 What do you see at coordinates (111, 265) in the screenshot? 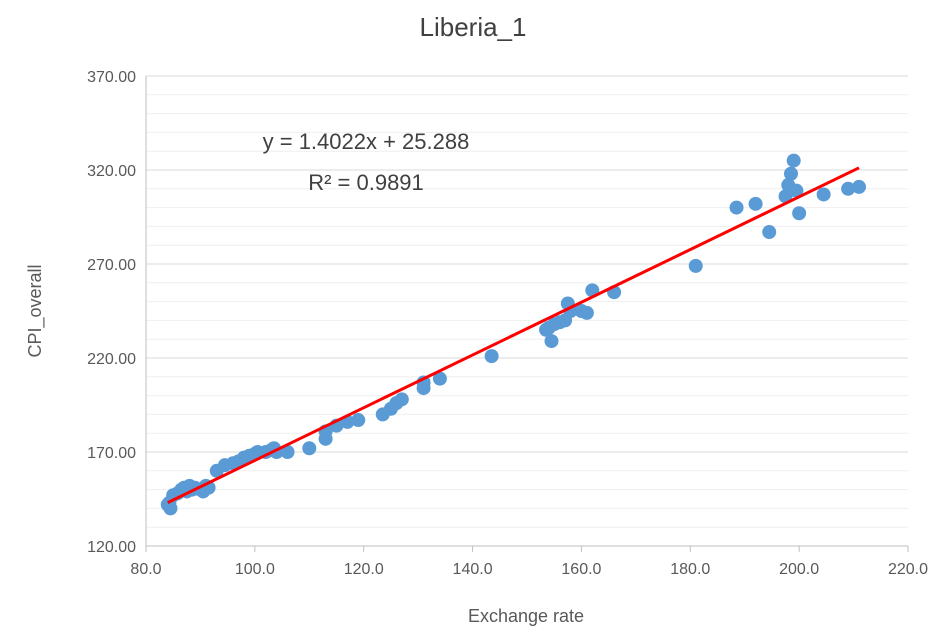
I see `y-tick-label: 270.00` at bounding box center [111, 265].